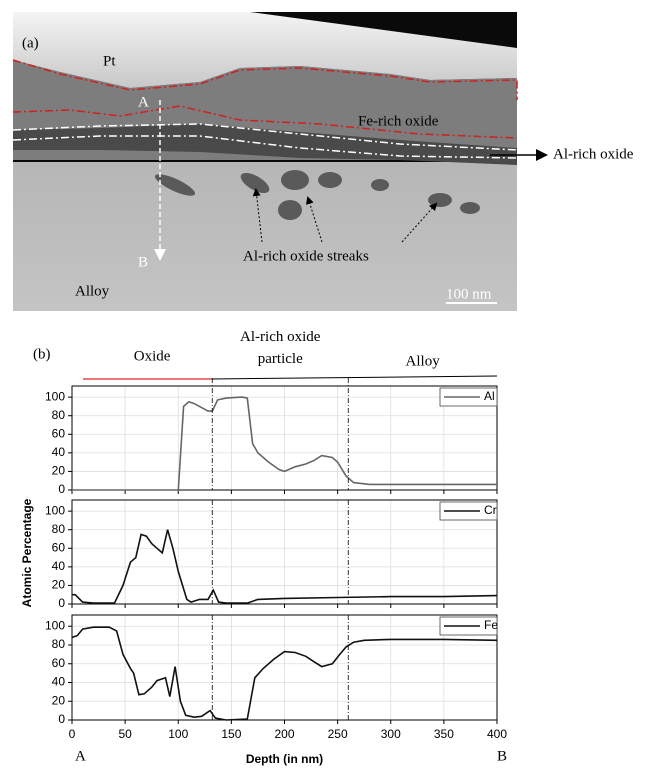 The height and width of the screenshot is (769, 665). Describe the element at coordinates (42, 354) in the screenshot. I see `panel-label: (b)` at that location.